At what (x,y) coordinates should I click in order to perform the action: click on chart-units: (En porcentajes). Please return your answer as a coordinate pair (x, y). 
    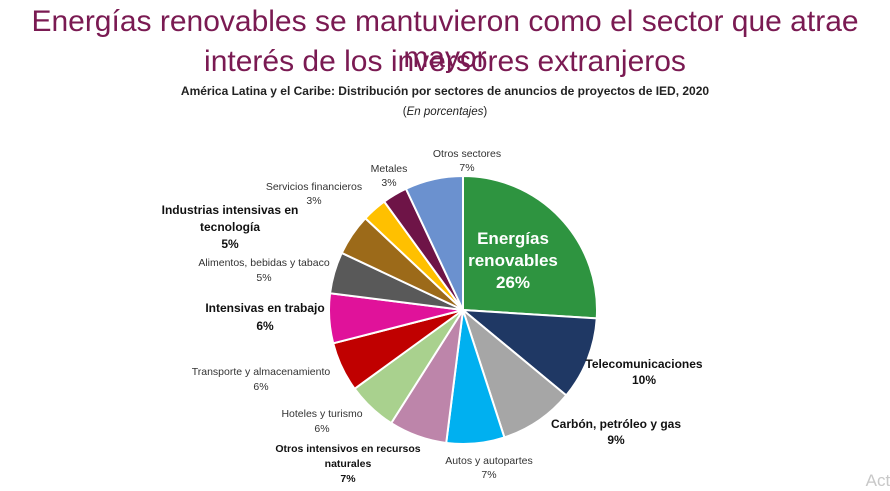
    Looking at the image, I should click on (445, 112).